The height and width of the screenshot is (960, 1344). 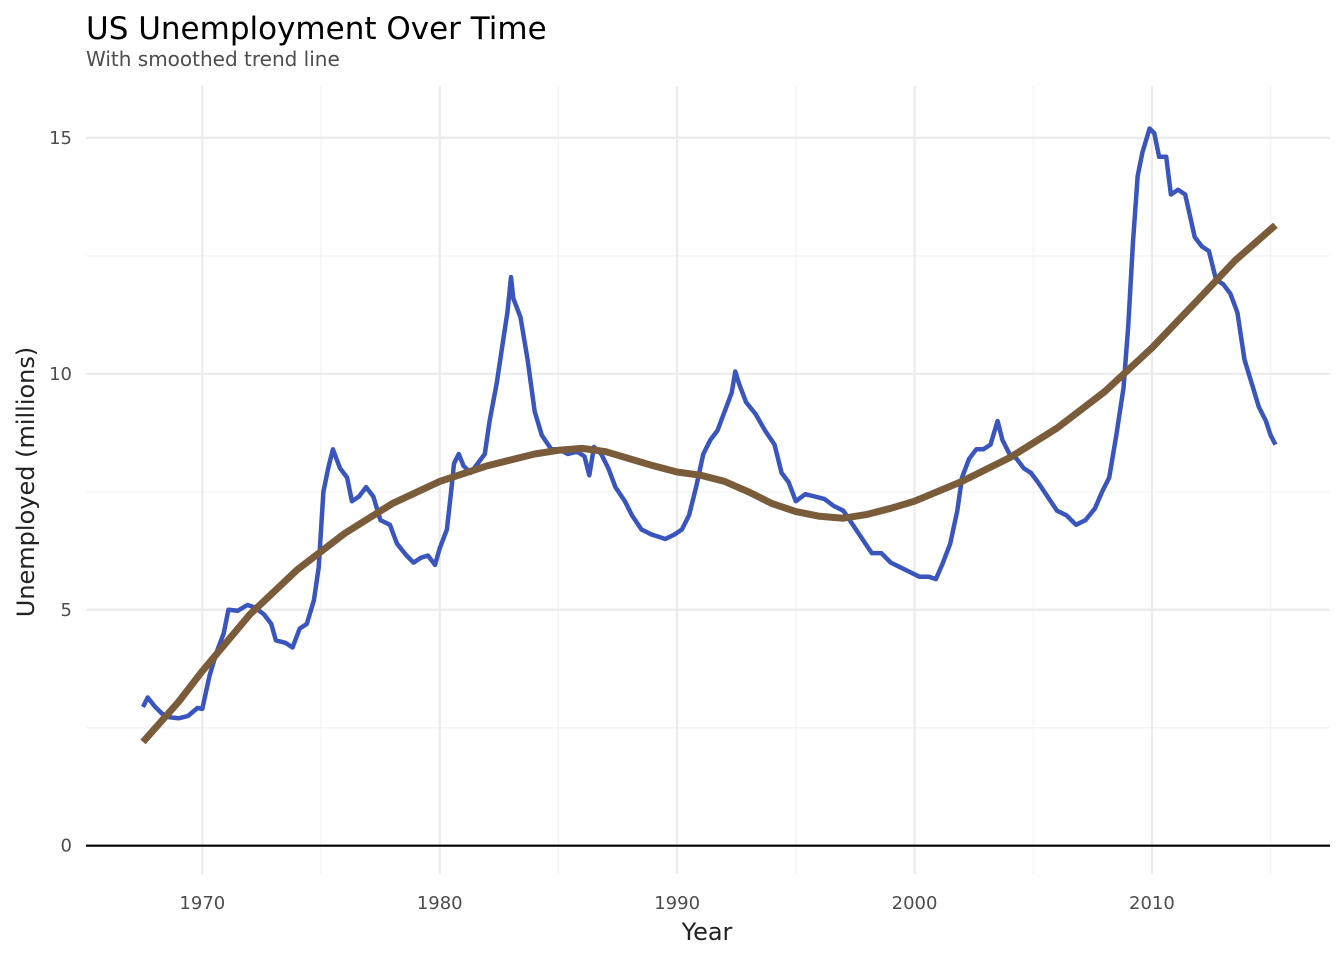 I want to click on x-tick-label: 1990, so click(x=677, y=903).